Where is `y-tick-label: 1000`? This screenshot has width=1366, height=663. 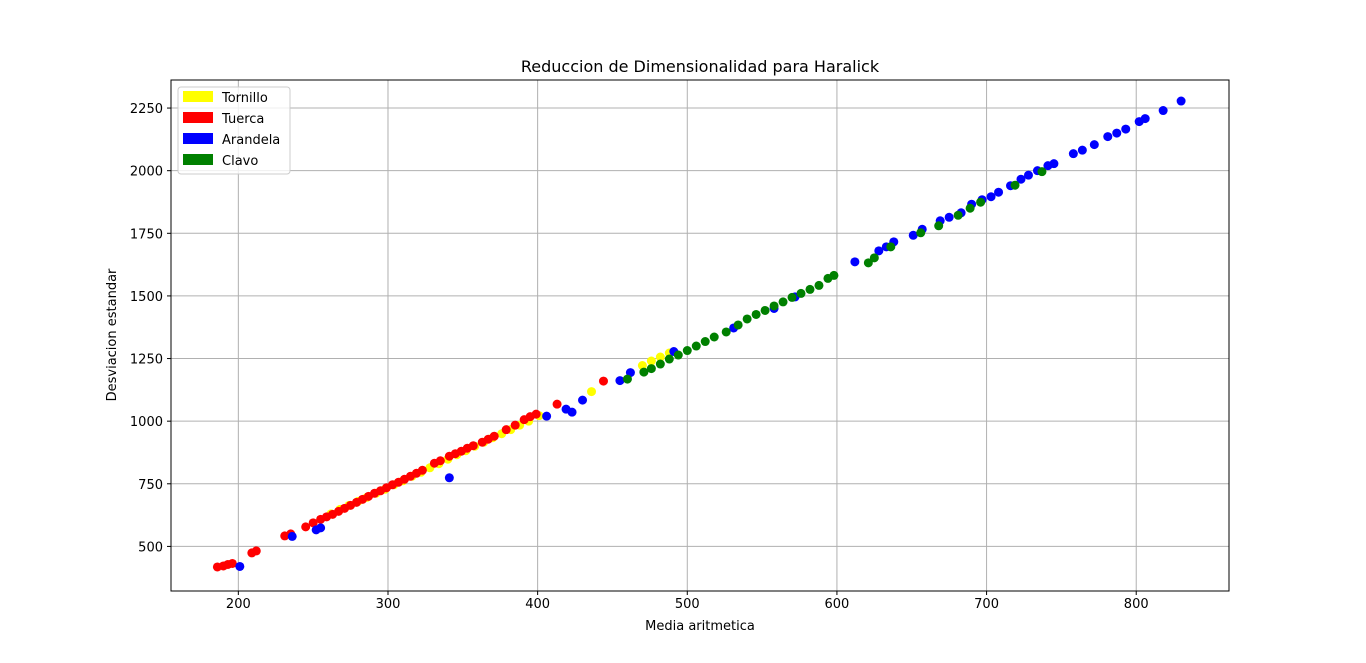 y-tick-label: 1000 is located at coordinates (146, 422).